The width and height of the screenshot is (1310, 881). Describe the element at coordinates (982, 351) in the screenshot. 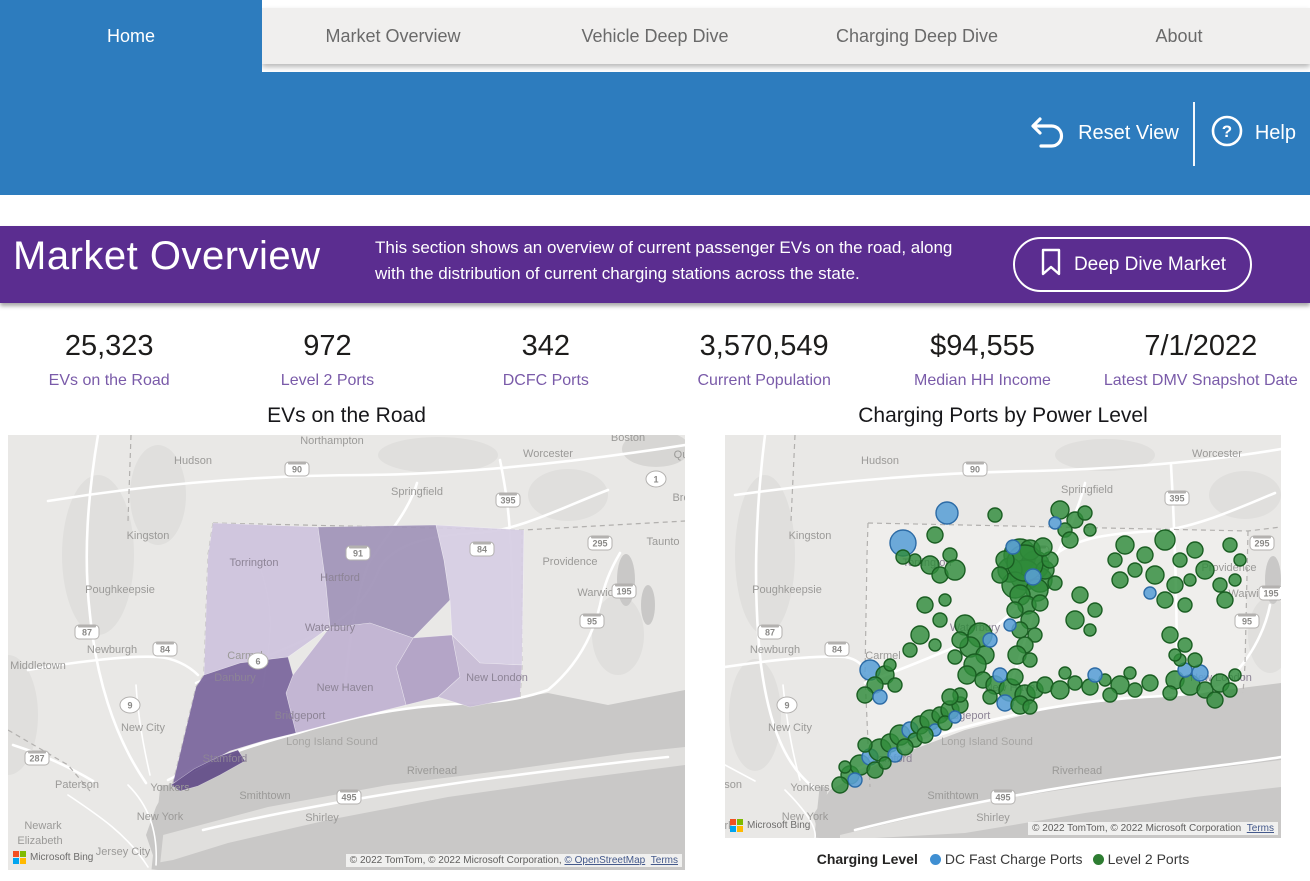

I see `kpi-median-income: $94,555 Median HH Income` at that location.